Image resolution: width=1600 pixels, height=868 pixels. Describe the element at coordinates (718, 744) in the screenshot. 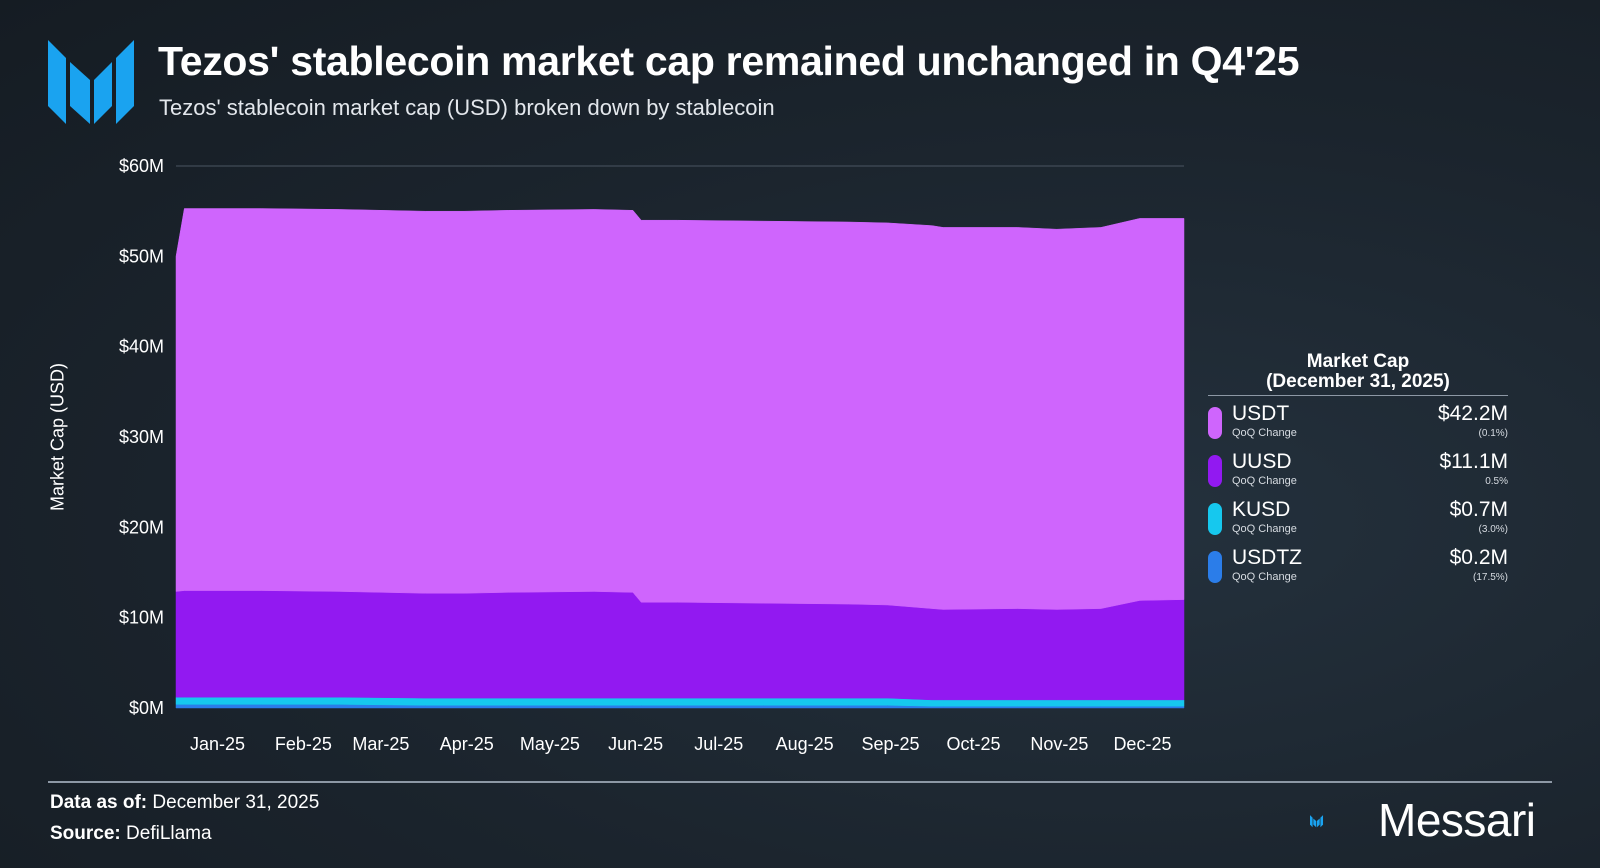

I see `x-tick-label: Jul-25` at that location.